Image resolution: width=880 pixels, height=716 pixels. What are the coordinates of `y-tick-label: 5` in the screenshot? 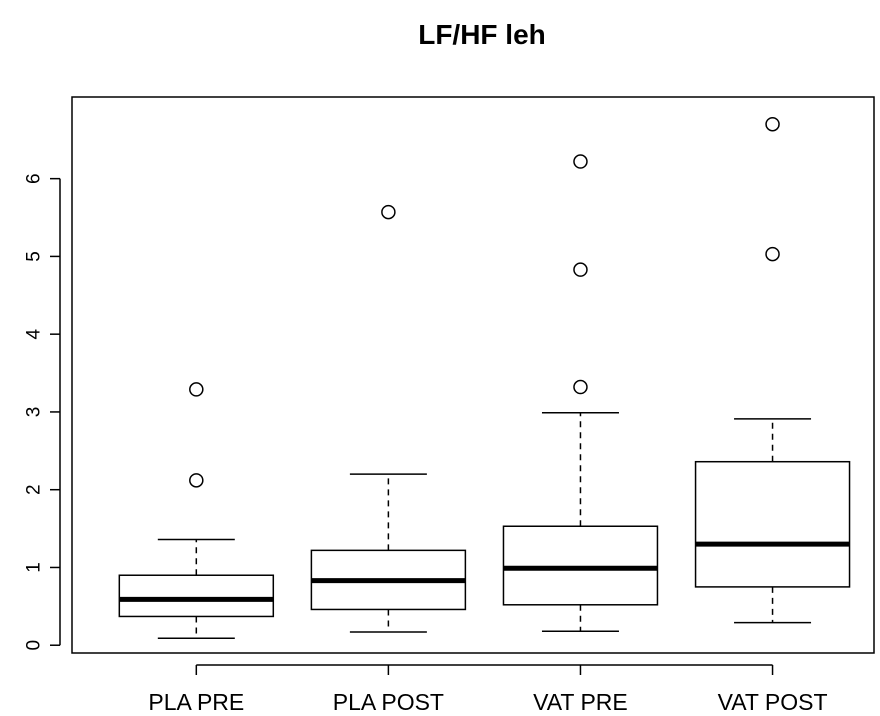 It's located at (34, 256).